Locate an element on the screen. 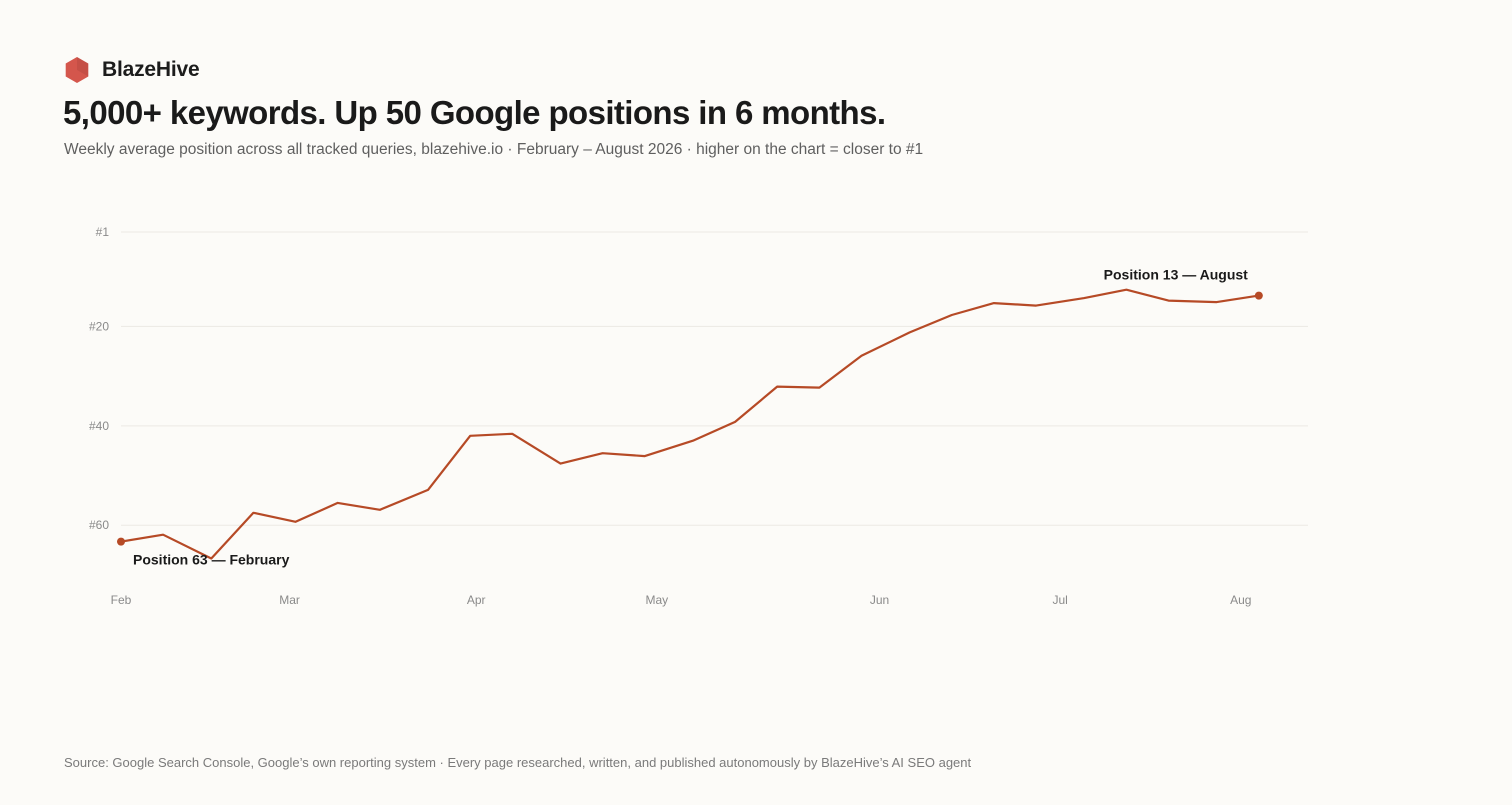 The width and height of the screenshot is (1512, 805). start-point is located at coordinates (121, 541).